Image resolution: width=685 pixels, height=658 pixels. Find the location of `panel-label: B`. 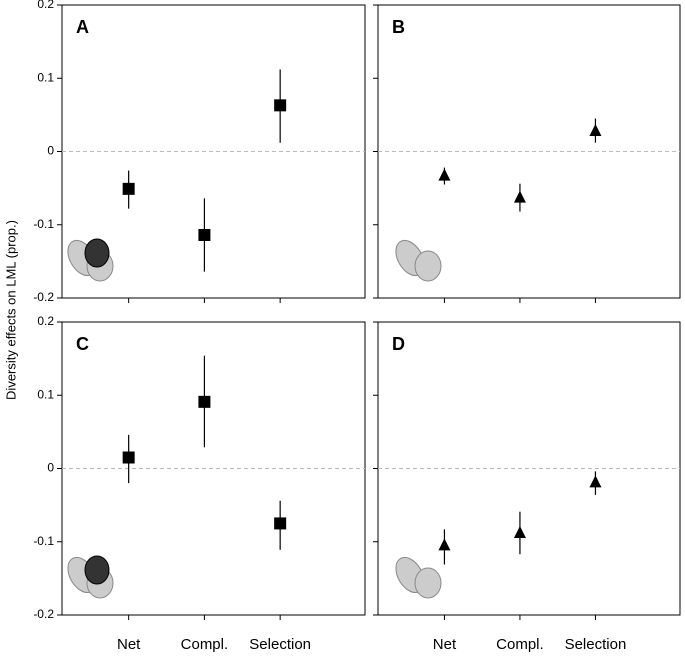

panel-label: B is located at coordinates (398, 27).